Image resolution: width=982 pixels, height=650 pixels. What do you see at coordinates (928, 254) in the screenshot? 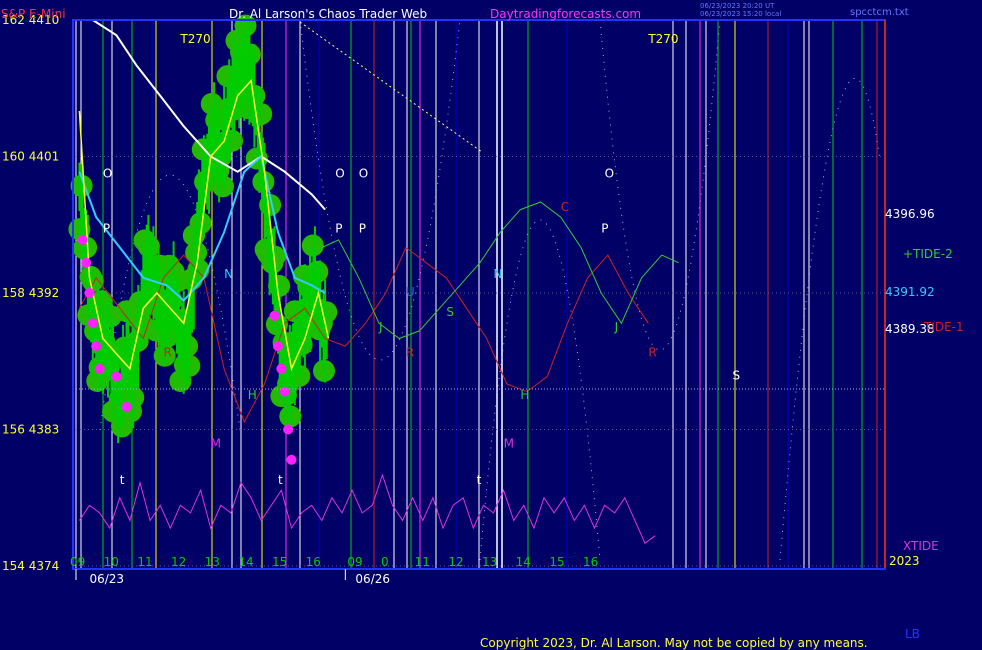
I see `legend-tide2: +TIDE-2` at bounding box center [928, 254].